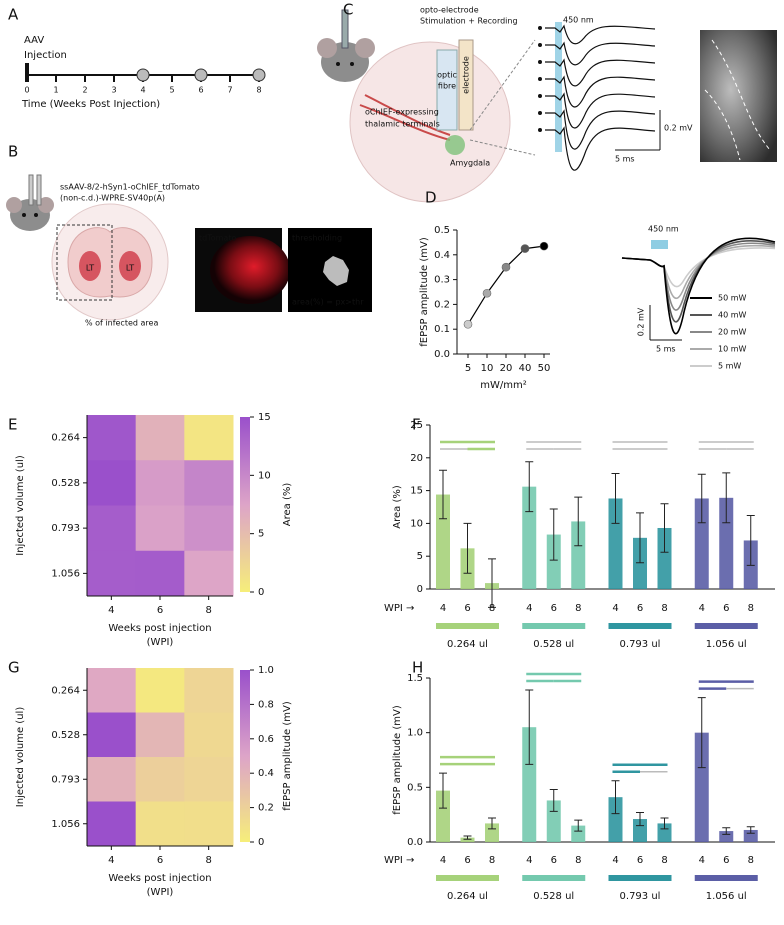  I want to click on y-tick-label: 0.4, so click(442, 255).